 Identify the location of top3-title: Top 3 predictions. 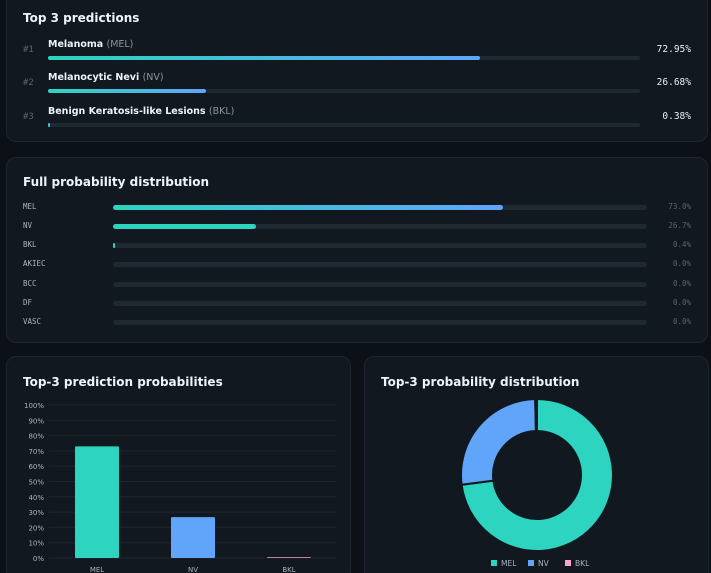
(81, 18).